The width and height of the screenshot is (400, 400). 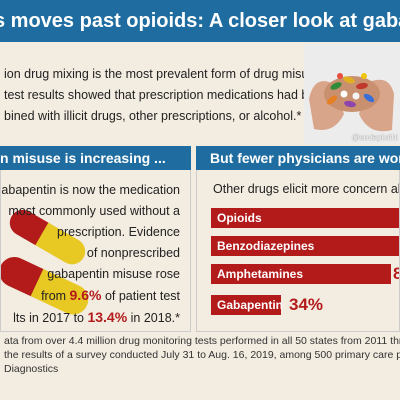 I want to click on right-section-header: But fewer physicians are worried abo, so click(x=298, y=158).